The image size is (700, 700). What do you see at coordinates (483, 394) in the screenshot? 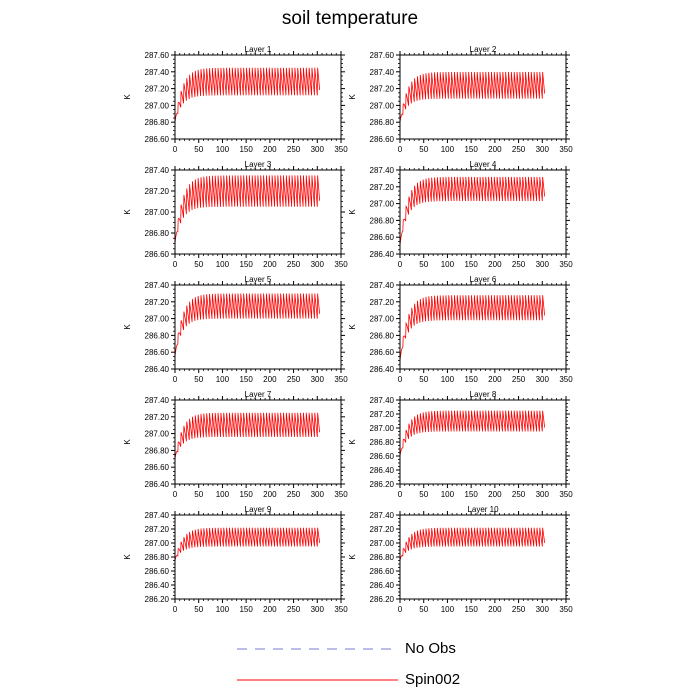
I see `panel-title: Layer 8` at bounding box center [483, 394].